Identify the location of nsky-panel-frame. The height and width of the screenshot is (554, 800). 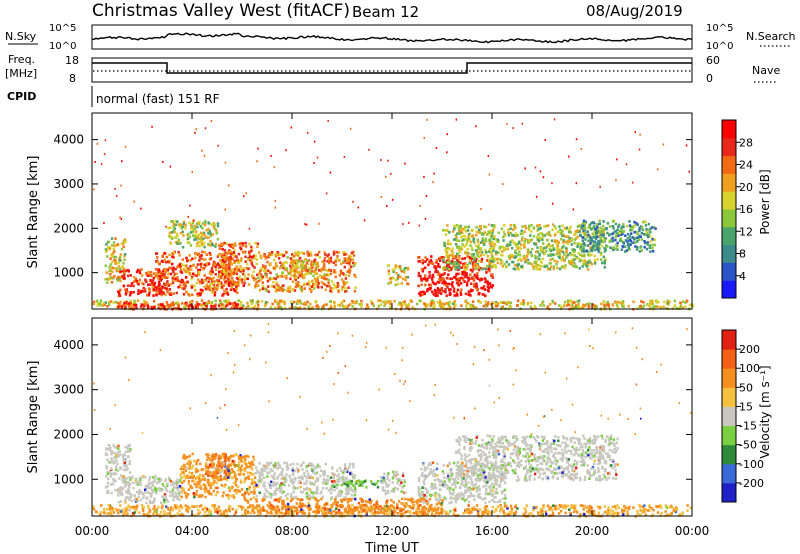
(392, 37).